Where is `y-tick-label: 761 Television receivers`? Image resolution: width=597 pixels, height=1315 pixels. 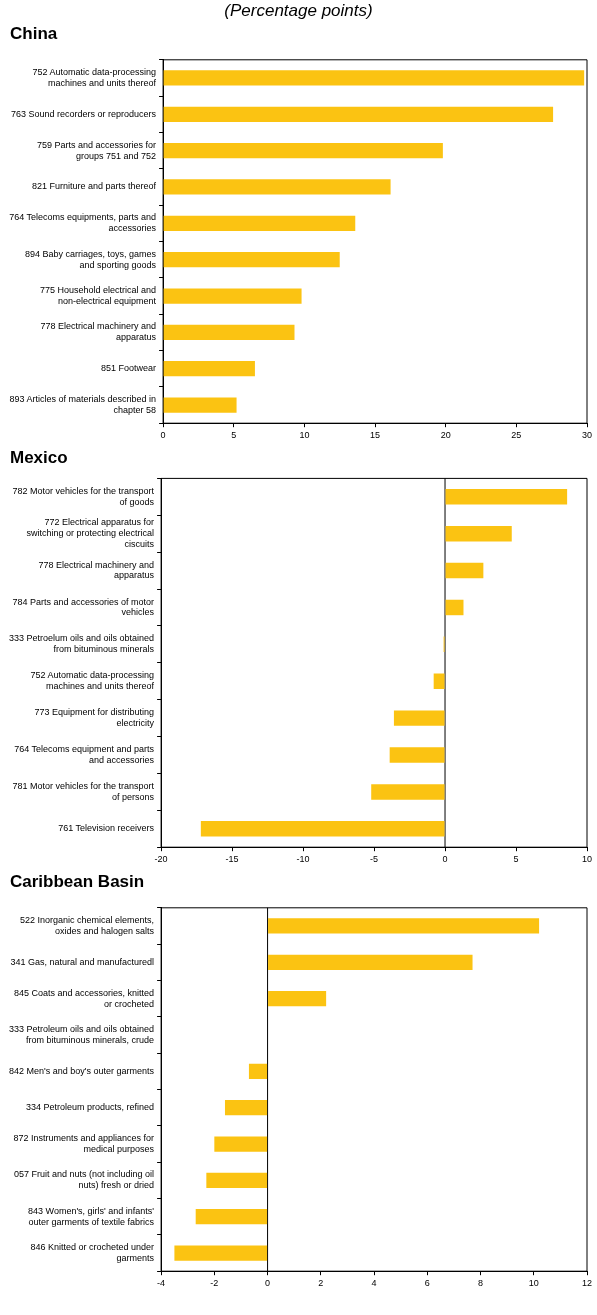 y-tick-label: 761 Television receivers is located at coordinates (106, 828).